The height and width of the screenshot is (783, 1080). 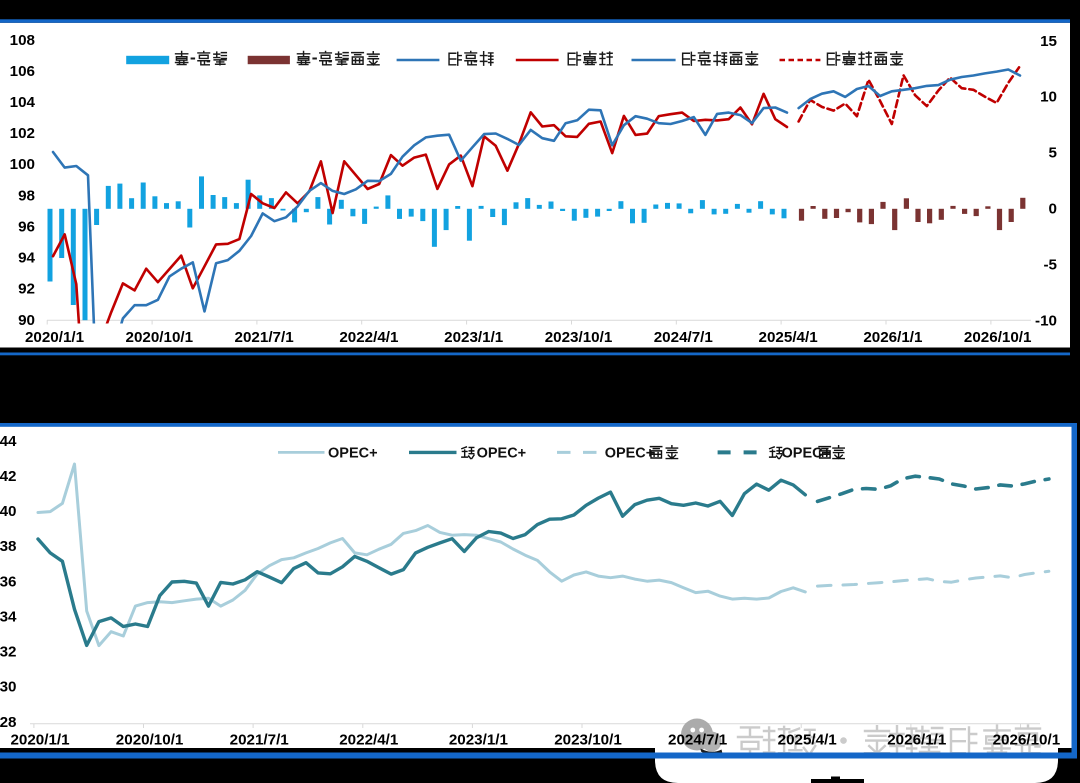 I want to click on svg-text: 0, so click(x=1053, y=209).